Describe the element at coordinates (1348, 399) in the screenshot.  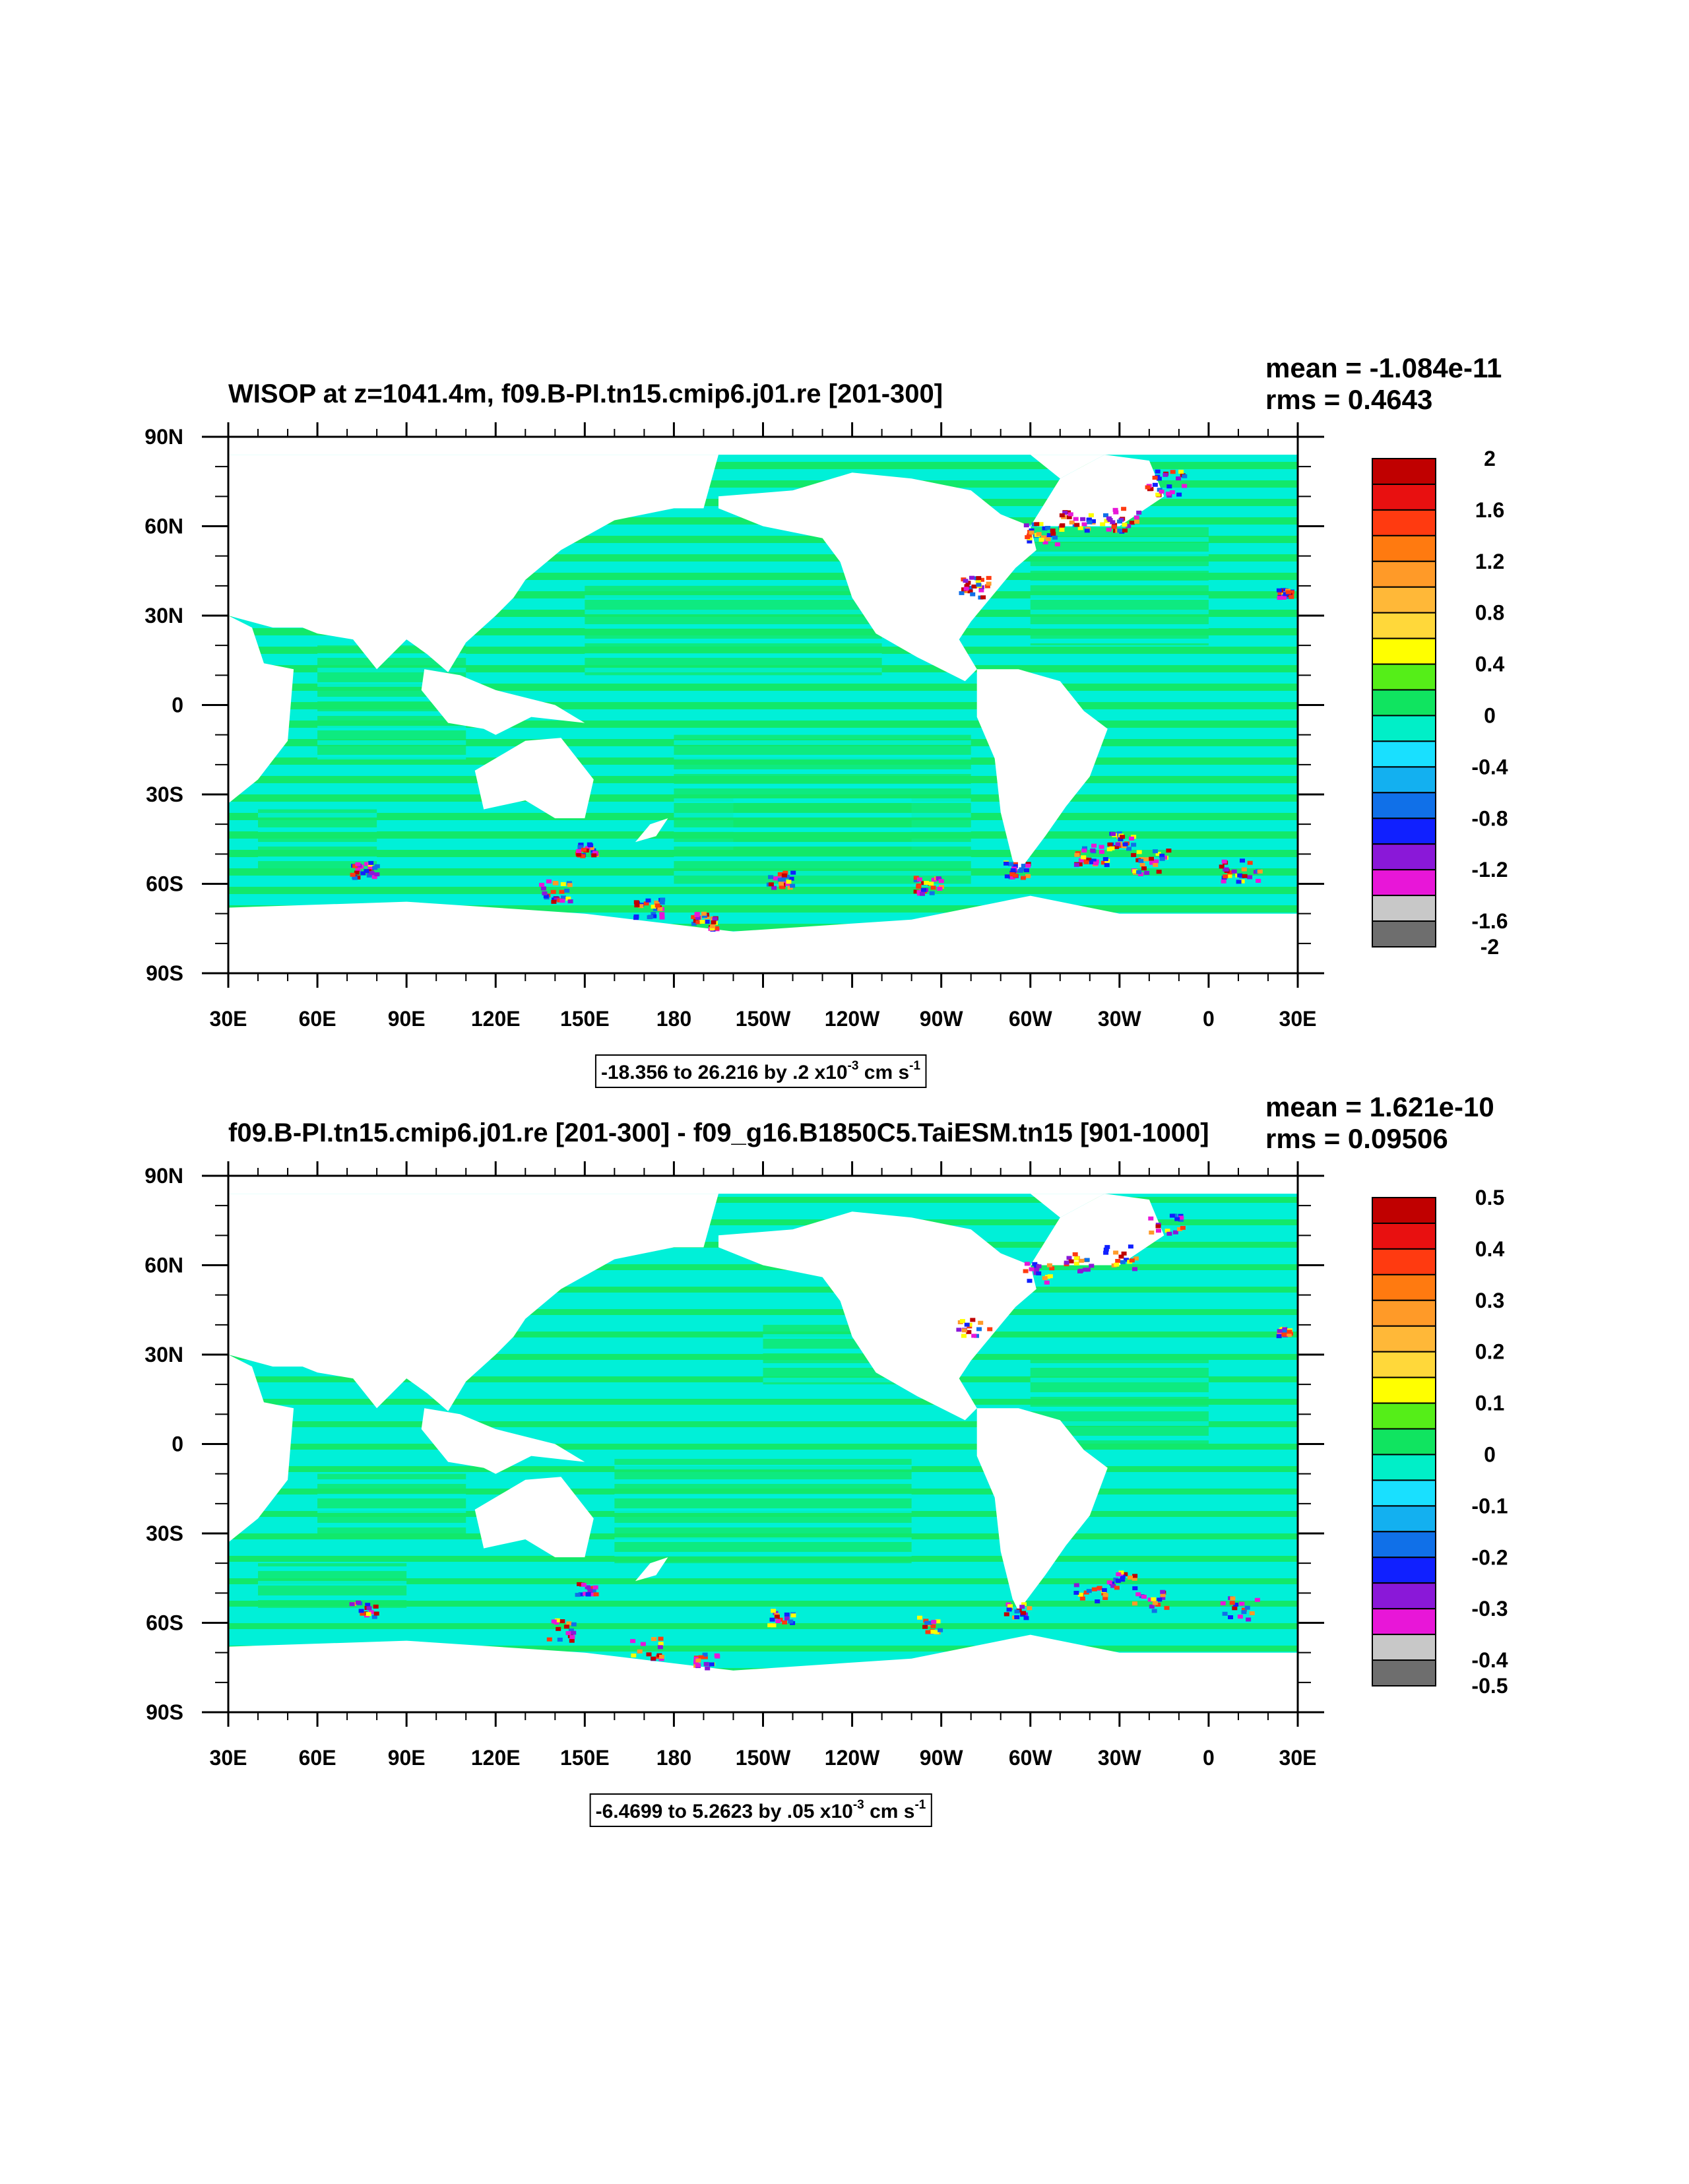
I see `stat-label: rms = 0.4643` at that location.